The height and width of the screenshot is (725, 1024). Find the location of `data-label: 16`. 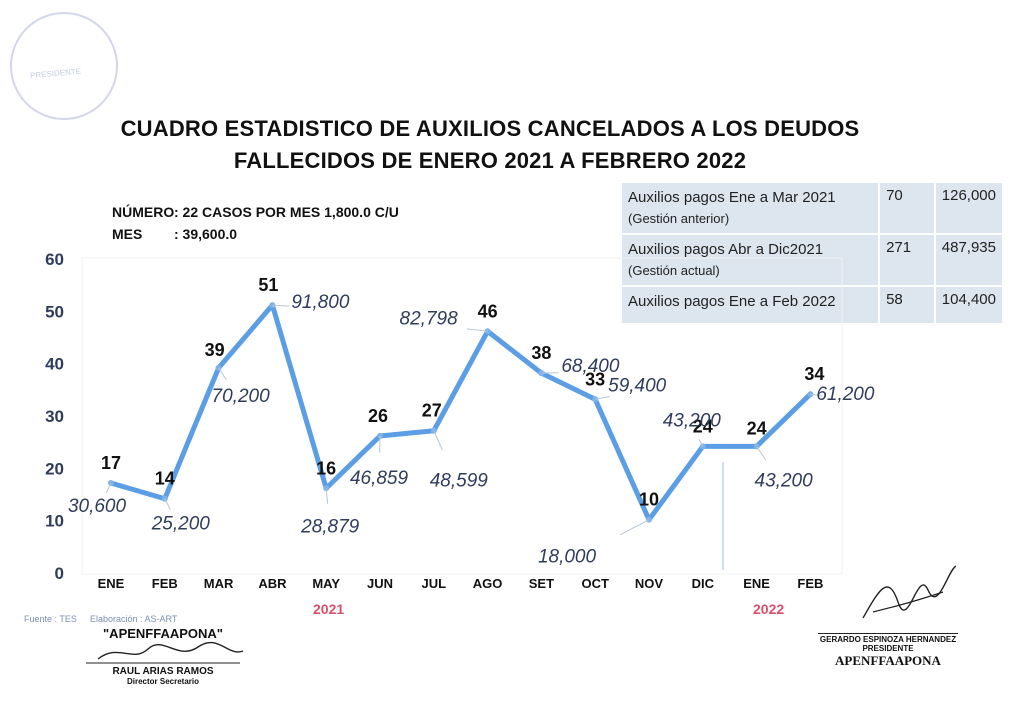

data-label: 16 is located at coordinates (326, 468).